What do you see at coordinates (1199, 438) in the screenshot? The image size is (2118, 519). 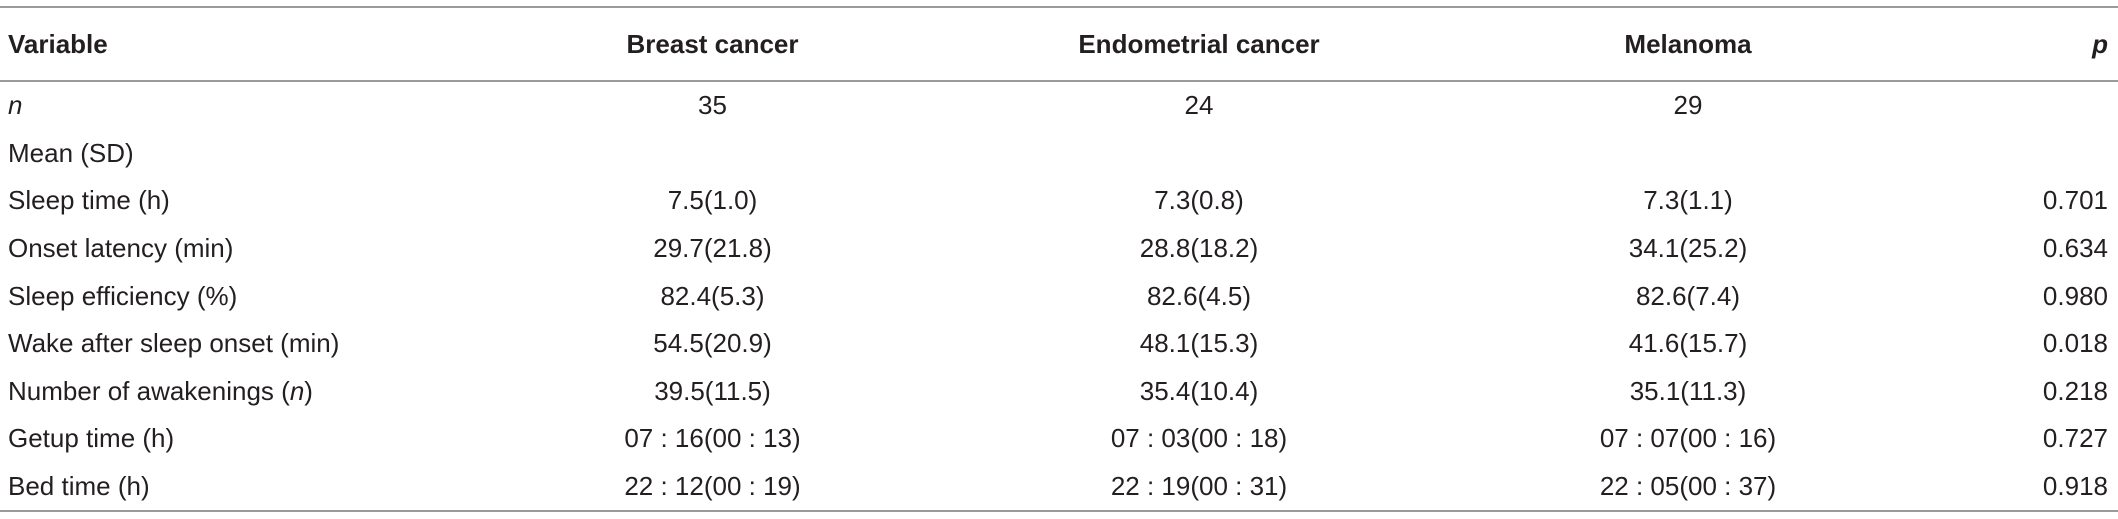 I see `cell: 07 : 03(00 : 18)` at bounding box center [1199, 438].